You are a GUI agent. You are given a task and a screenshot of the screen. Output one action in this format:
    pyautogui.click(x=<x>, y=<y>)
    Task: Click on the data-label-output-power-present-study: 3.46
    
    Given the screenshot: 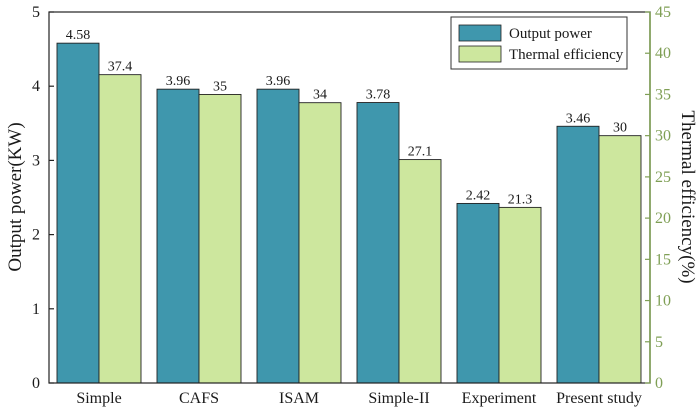 What is the action you would take?
    pyautogui.click(x=578, y=118)
    